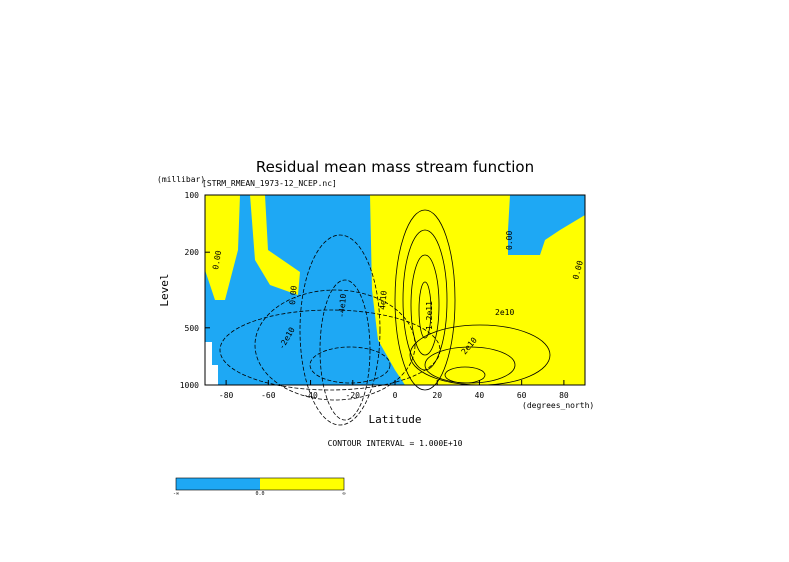 The image size is (789, 562). I want to click on y-label: Level, so click(164, 289).